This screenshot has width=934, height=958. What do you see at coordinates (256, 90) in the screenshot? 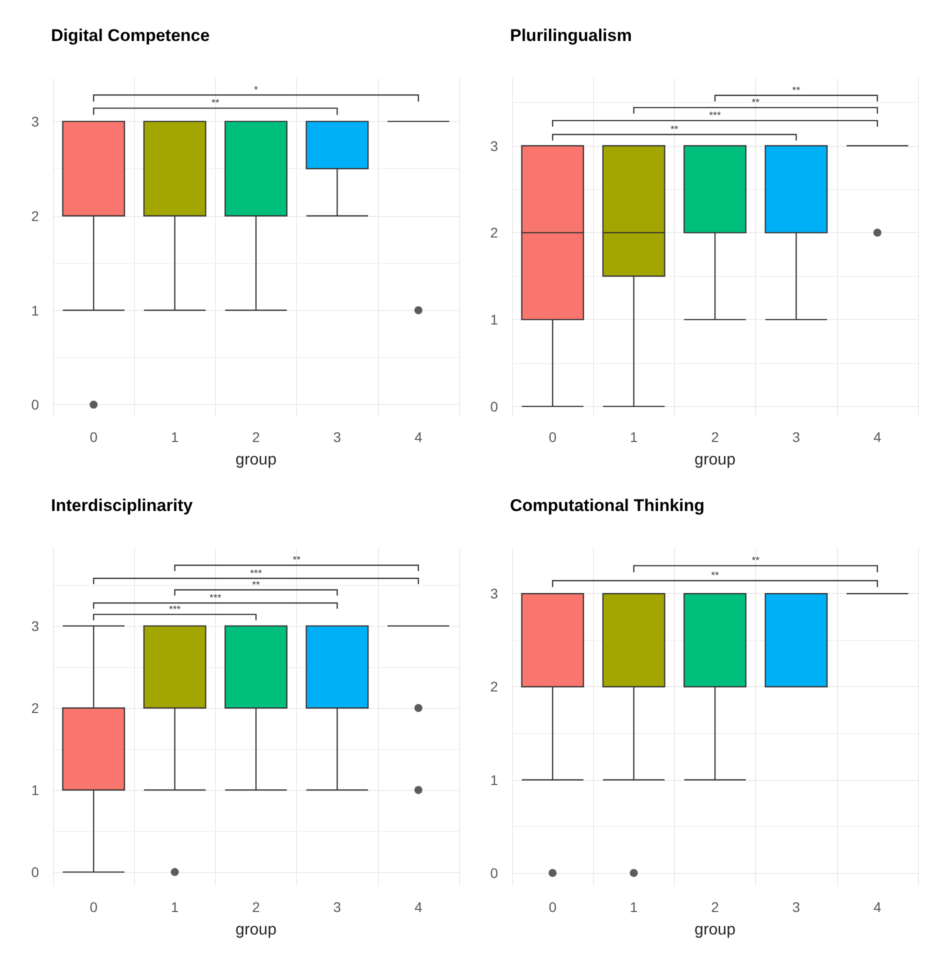
I see `annotation: *` at bounding box center [256, 90].